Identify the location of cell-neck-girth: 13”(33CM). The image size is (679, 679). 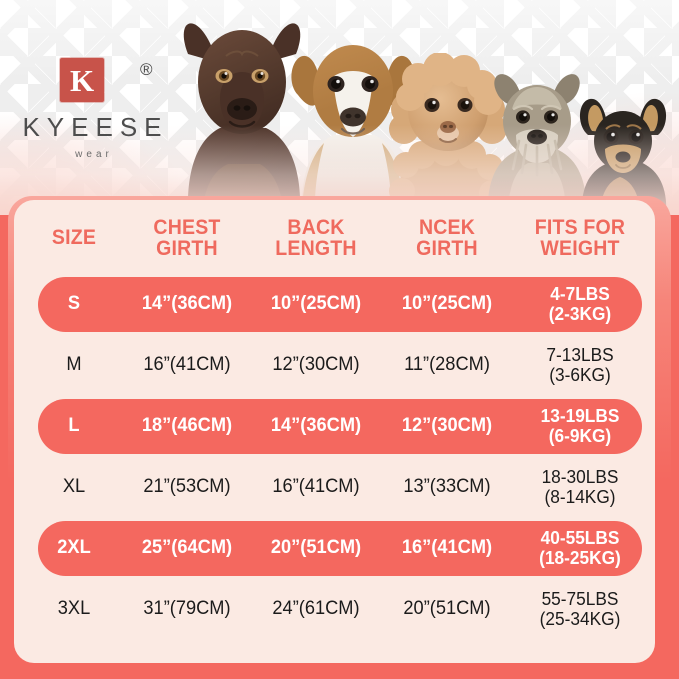
(447, 487).